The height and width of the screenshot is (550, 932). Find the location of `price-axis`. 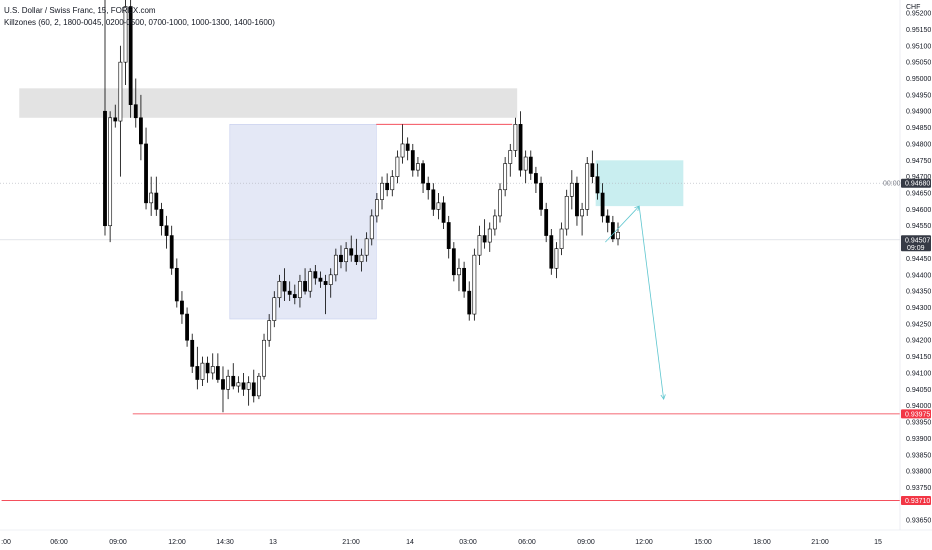

price-axis is located at coordinates (916, 275).